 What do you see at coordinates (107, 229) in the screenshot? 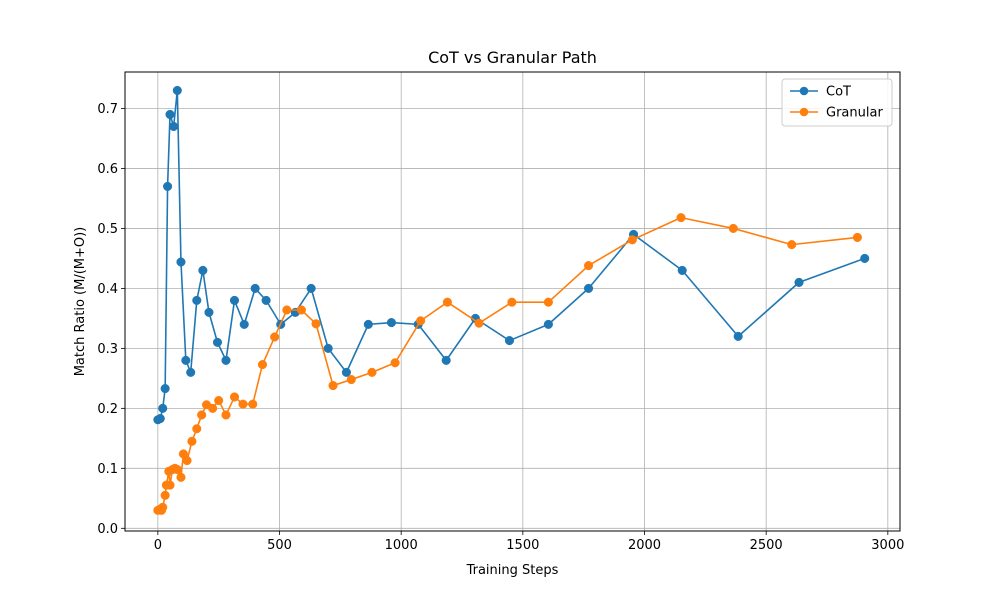
I see `y-tick-label: 0.5` at bounding box center [107, 229].